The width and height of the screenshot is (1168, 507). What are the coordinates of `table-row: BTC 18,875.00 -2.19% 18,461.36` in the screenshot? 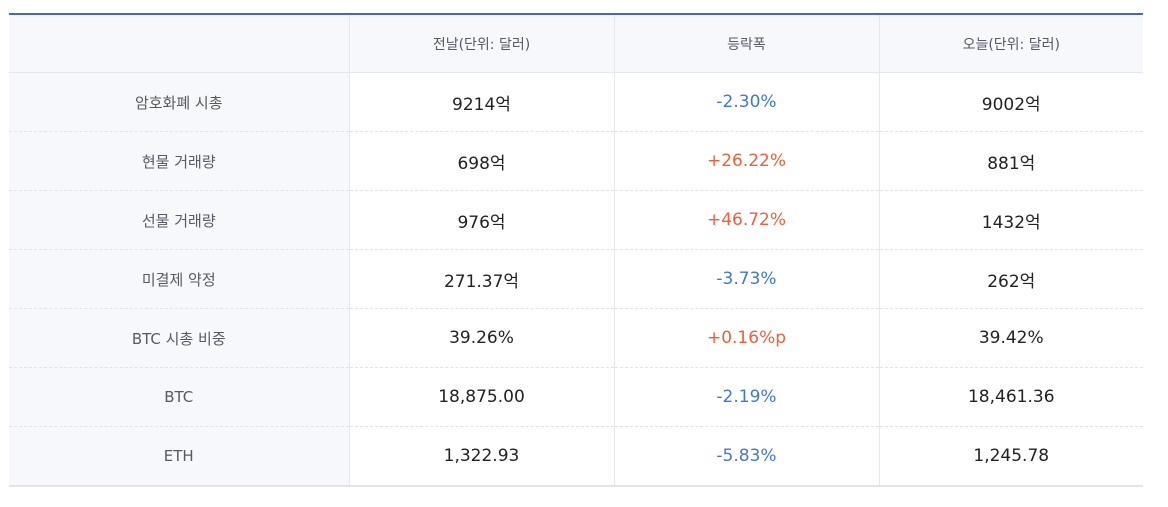 It's located at (576, 397).